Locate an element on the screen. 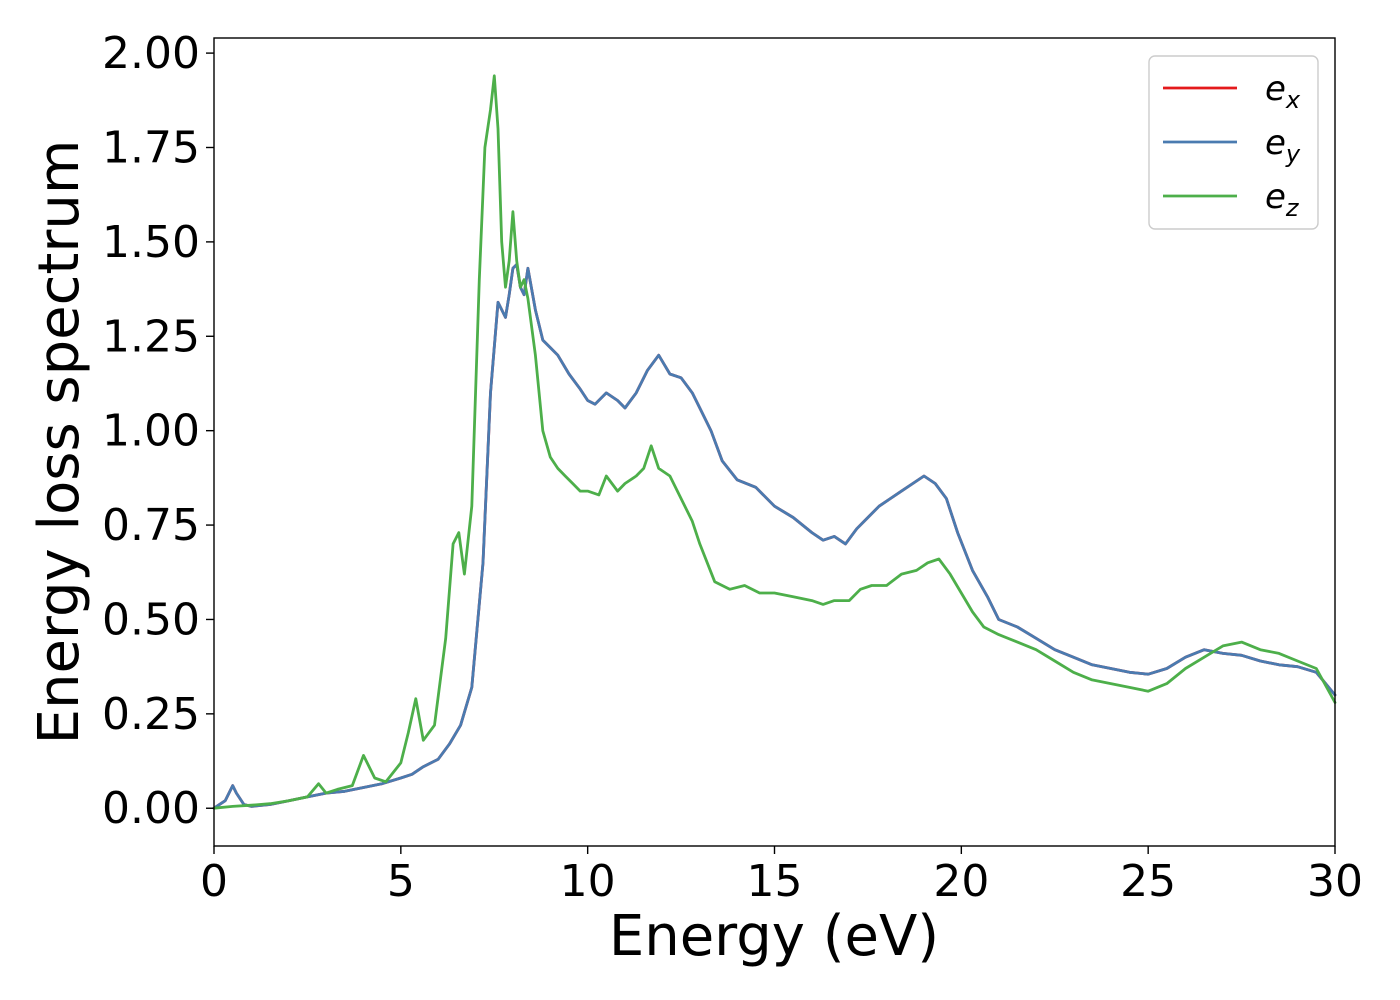  x-axis-label: Energy (eV) is located at coordinates (774, 936).